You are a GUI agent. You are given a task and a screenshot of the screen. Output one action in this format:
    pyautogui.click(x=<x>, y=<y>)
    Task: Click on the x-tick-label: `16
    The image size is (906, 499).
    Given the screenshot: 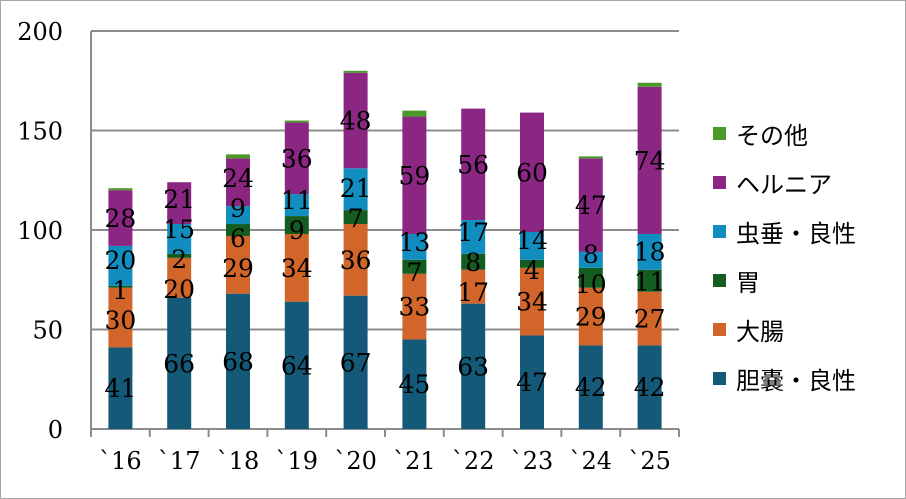 What is the action you would take?
    pyautogui.click(x=120, y=461)
    